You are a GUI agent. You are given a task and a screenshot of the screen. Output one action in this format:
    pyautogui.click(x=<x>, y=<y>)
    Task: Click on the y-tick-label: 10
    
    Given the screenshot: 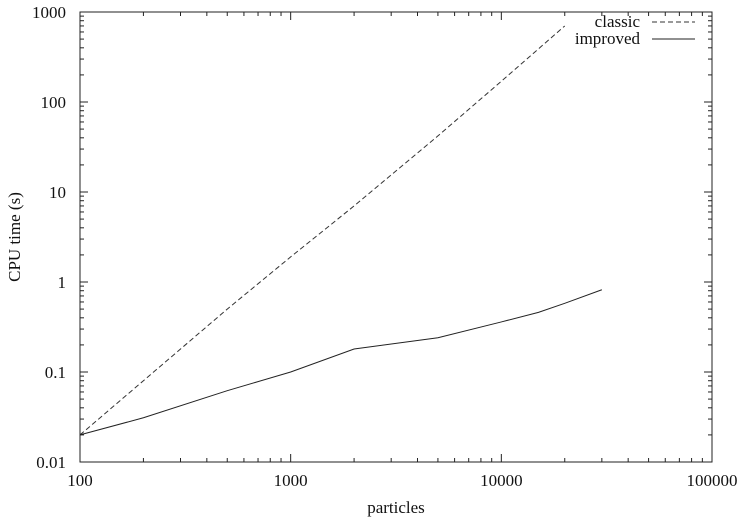 What is the action you would take?
    pyautogui.click(x=57, y=192)
    